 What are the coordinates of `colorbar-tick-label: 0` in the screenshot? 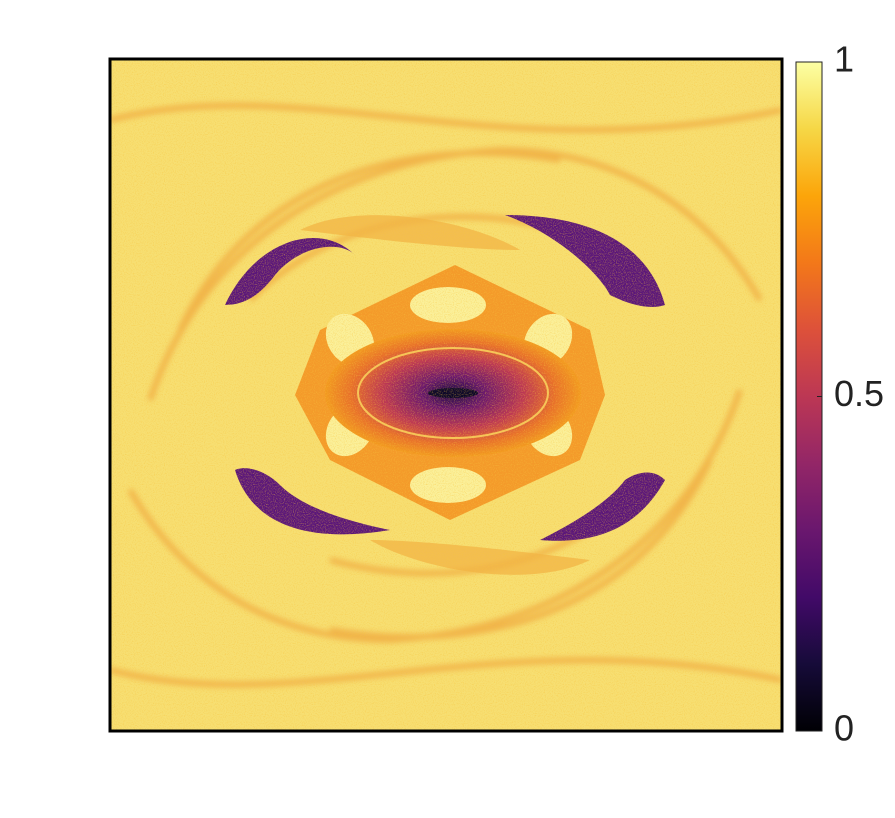 It's located at (844, 728).